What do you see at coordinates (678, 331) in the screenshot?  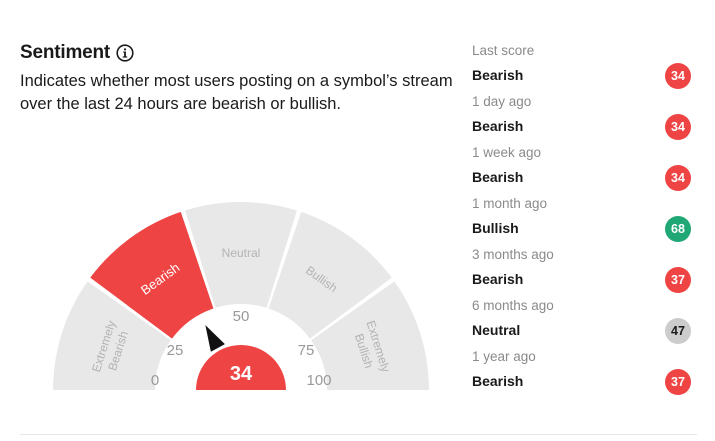 I see `history-score-badge: 47` at bounding box center [678, 331].